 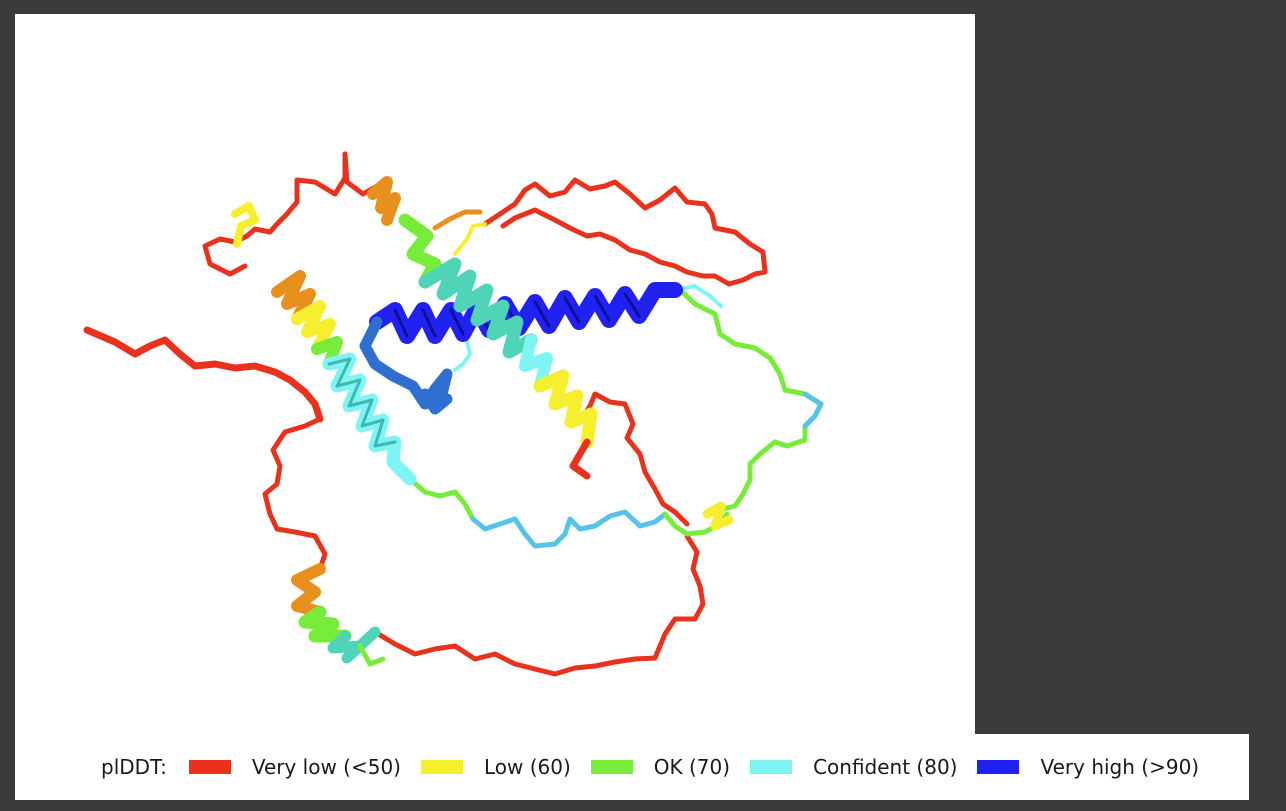 I want to click on lower-helix-orange, so click(x=308, y=590).